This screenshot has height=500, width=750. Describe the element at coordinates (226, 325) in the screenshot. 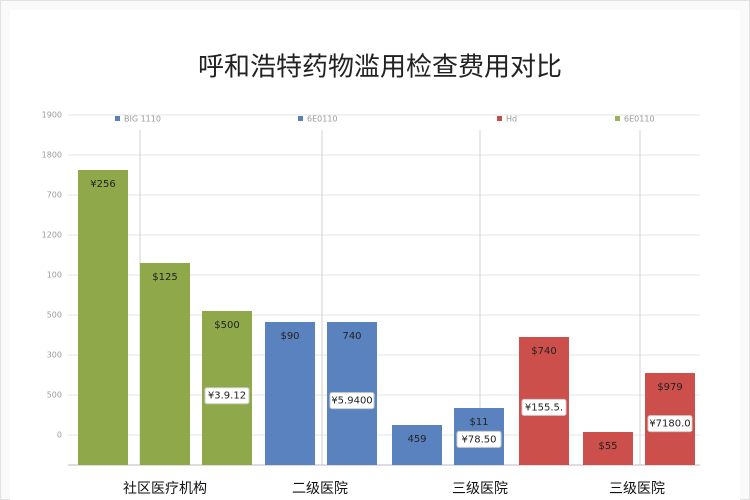

I see `bar-label: $500` at that location.